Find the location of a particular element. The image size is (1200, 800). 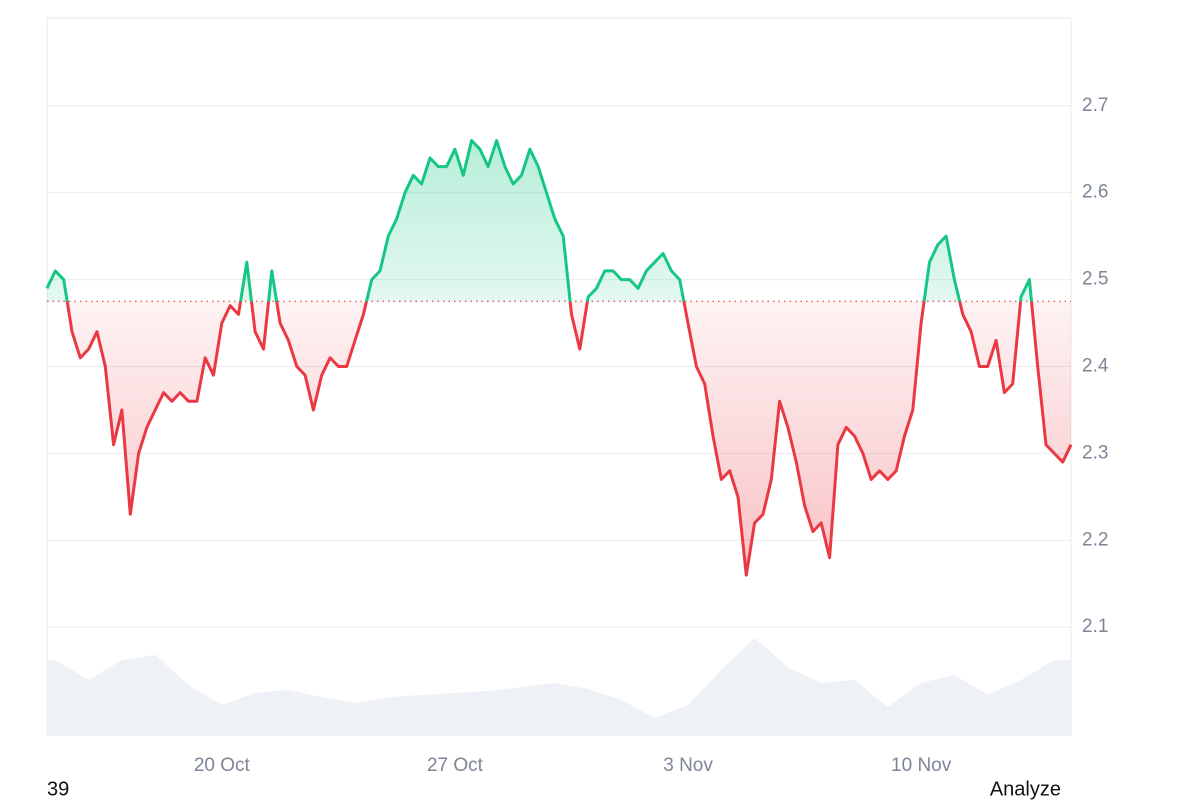

analyze-button: Analyze is located at coordinates (1025, 789).